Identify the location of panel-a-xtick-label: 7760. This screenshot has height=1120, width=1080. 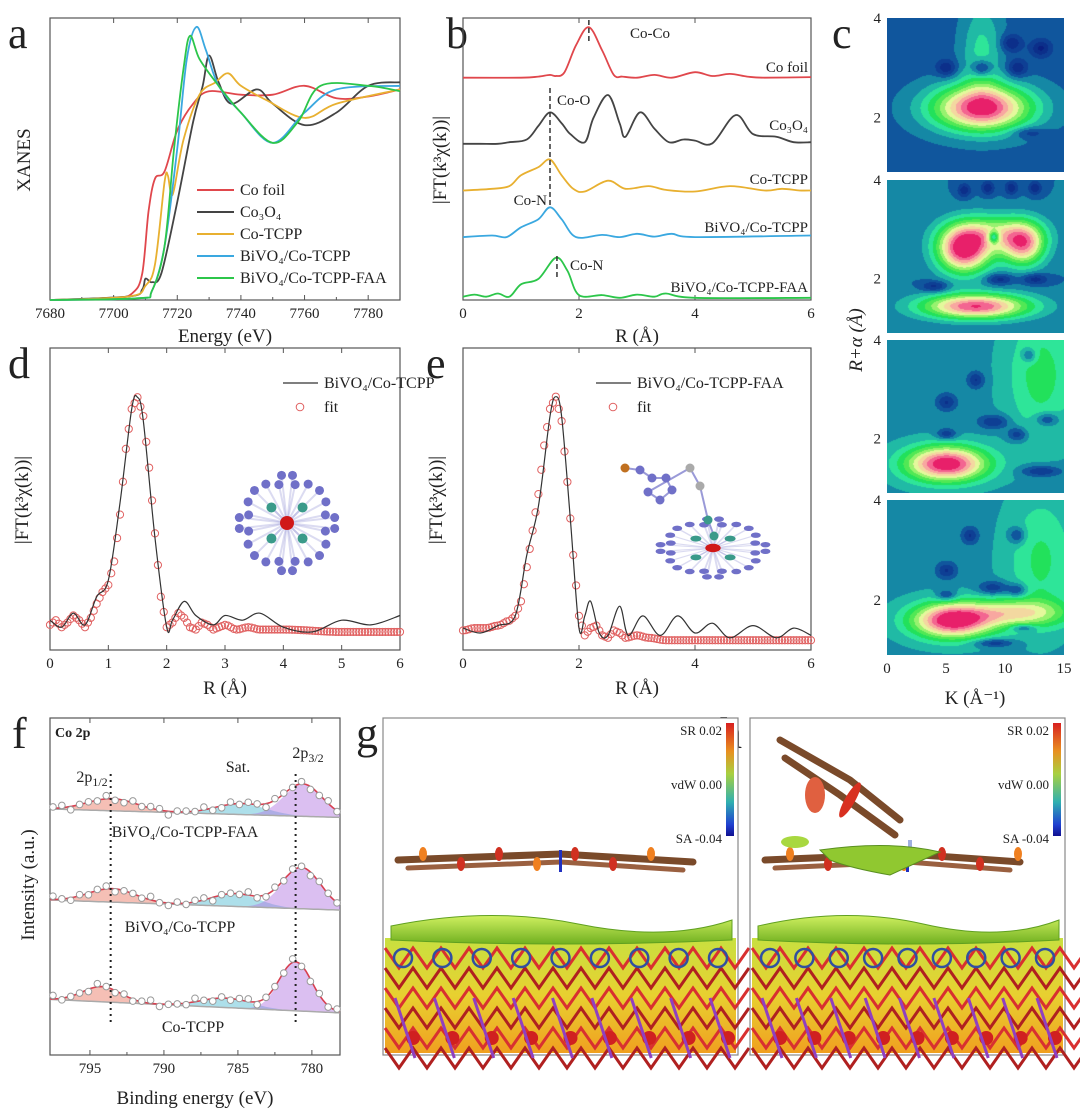
(305, 314).